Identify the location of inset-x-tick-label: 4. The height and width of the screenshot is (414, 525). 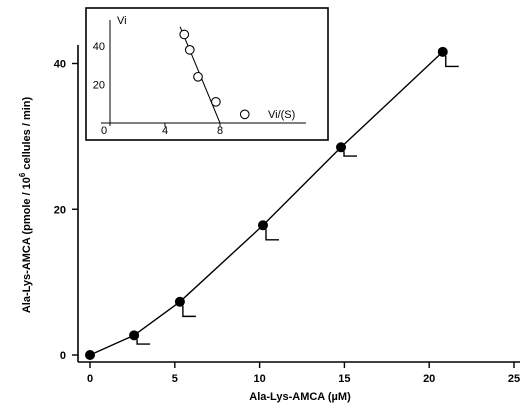
(165, 131).